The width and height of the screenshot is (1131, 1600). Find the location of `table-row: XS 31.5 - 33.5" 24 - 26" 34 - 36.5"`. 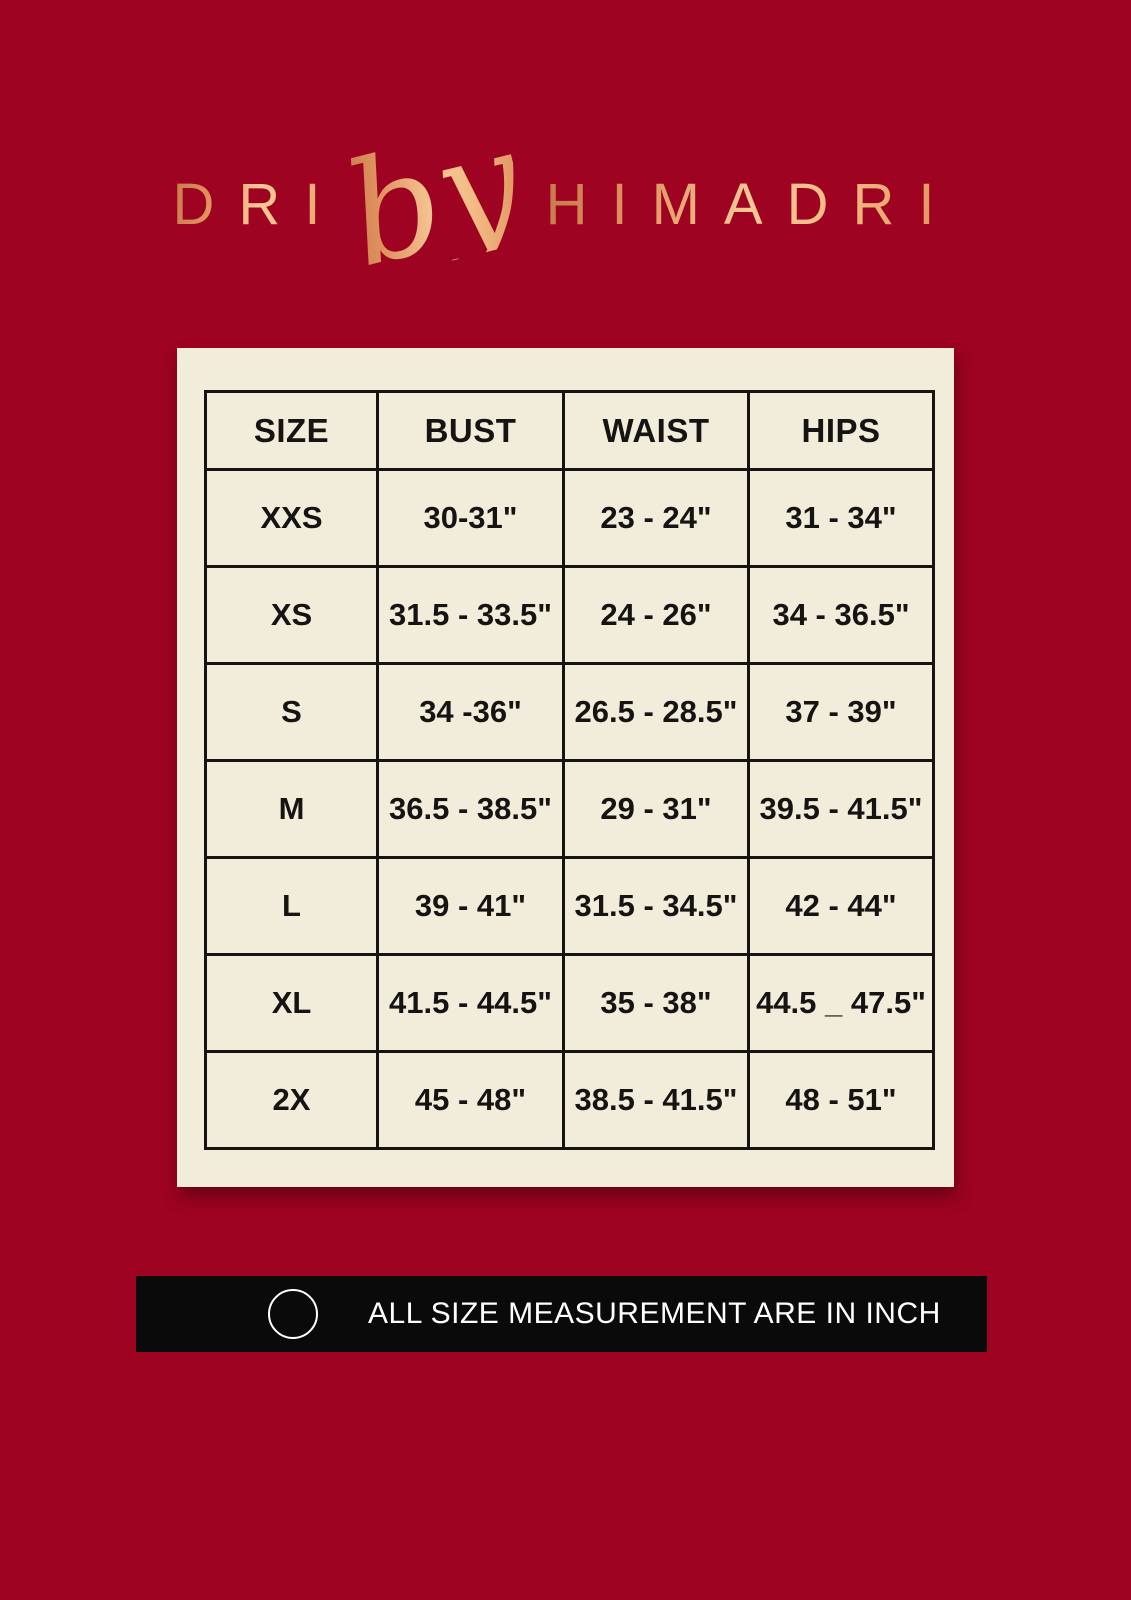

table-row: XS 31.5 - 33.5" 24 - 26" 34 - 36.5" is located at coordinates (569, 615).